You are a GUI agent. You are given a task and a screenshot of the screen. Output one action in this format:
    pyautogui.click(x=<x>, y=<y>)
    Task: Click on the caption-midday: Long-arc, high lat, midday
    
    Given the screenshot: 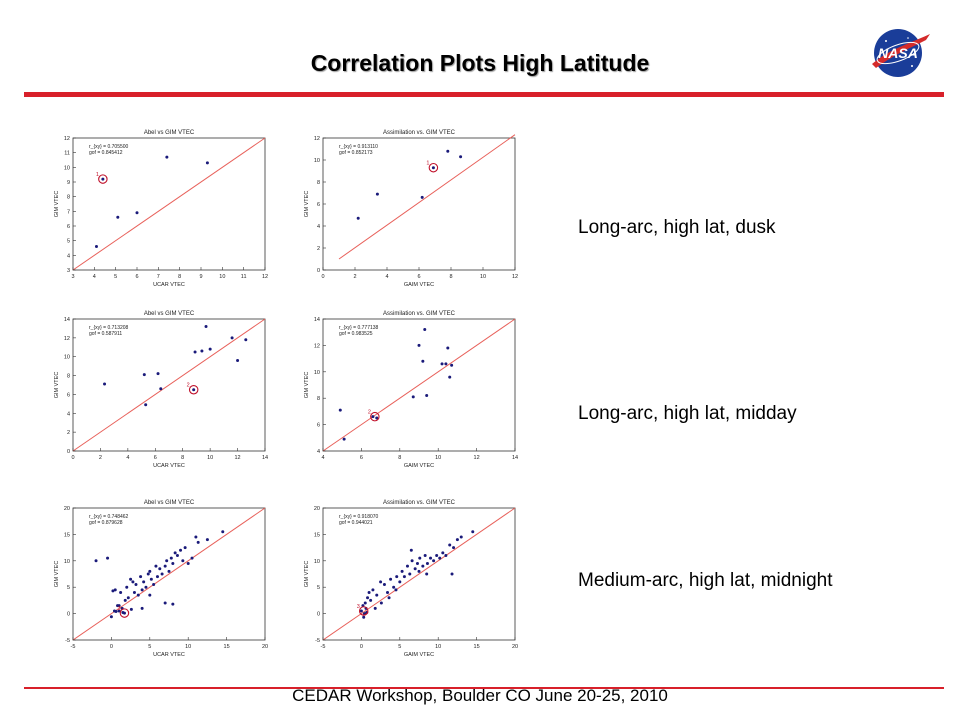 What is the action you would take?
    pyautogui.click(x=687, y=413)
    